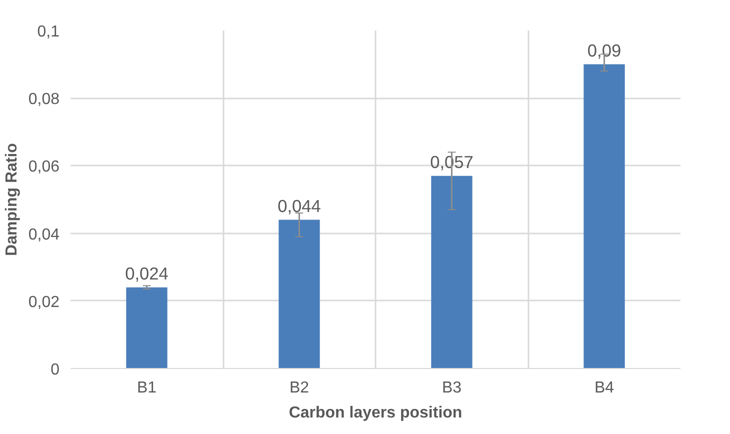  Describe the element at coordinates (604, 388) in the screenshot. I see `x-tick-label: B4` at that location.